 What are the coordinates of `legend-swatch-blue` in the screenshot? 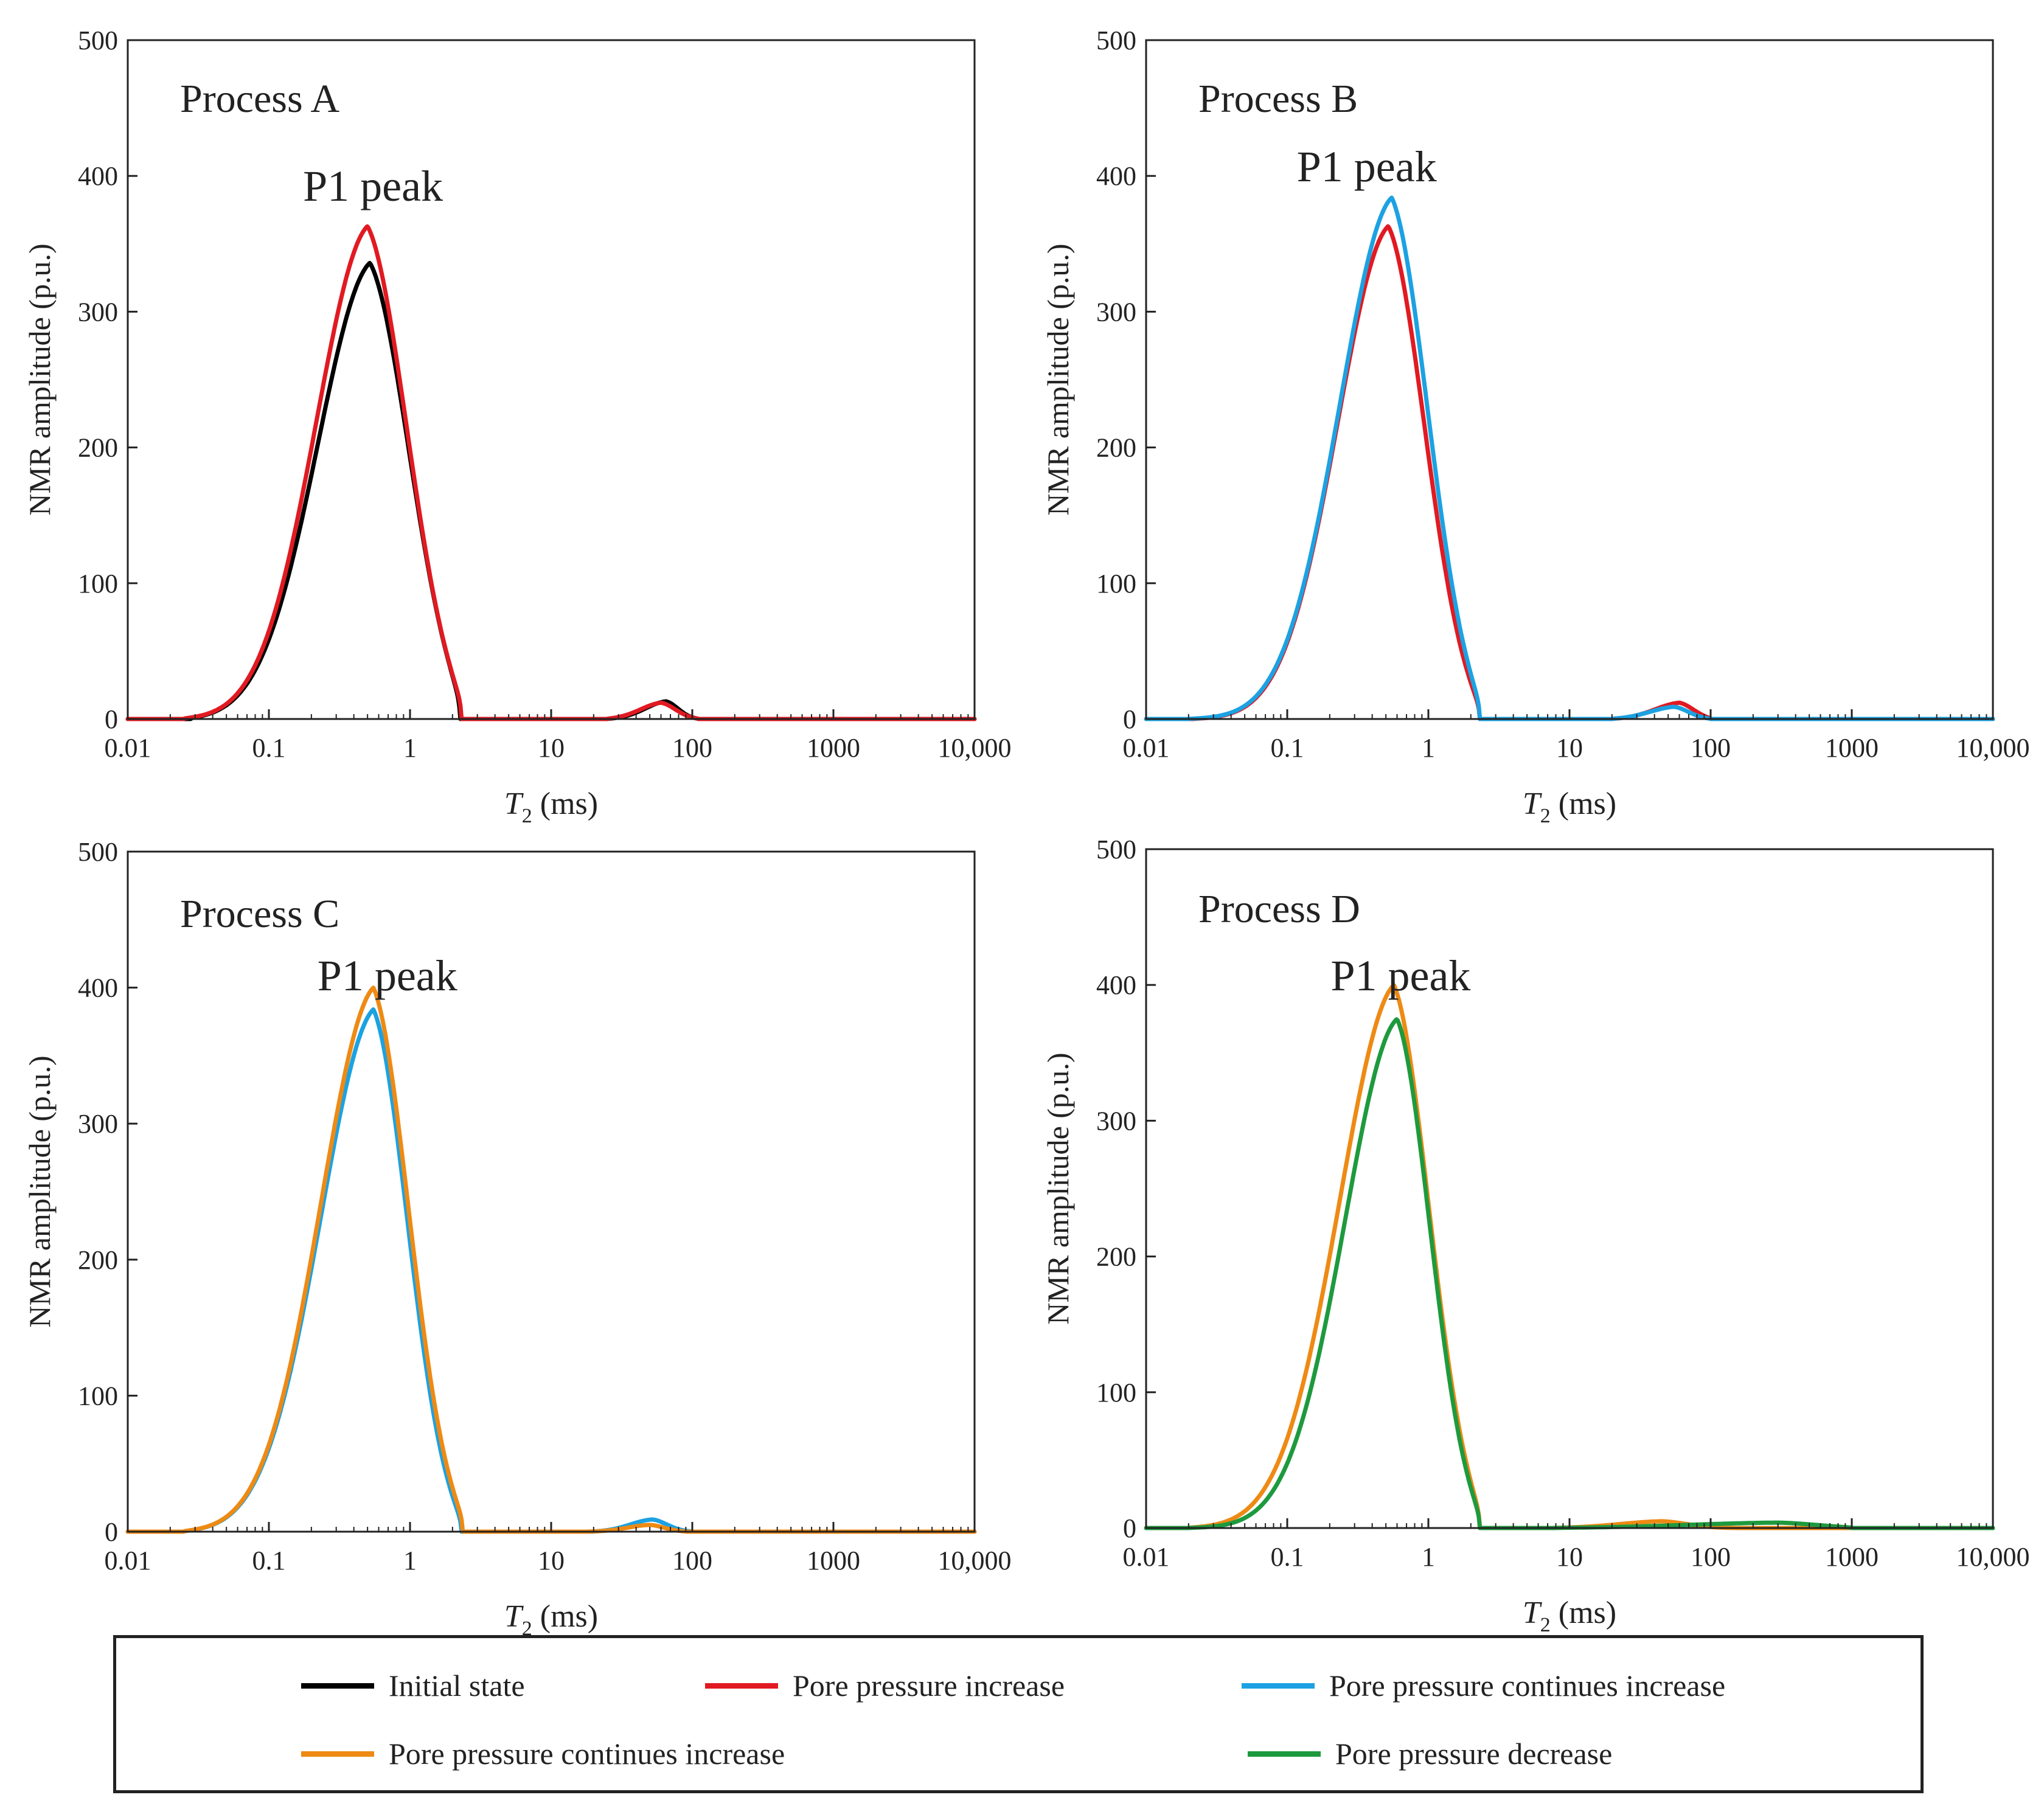 It's located at (1278, 1686).